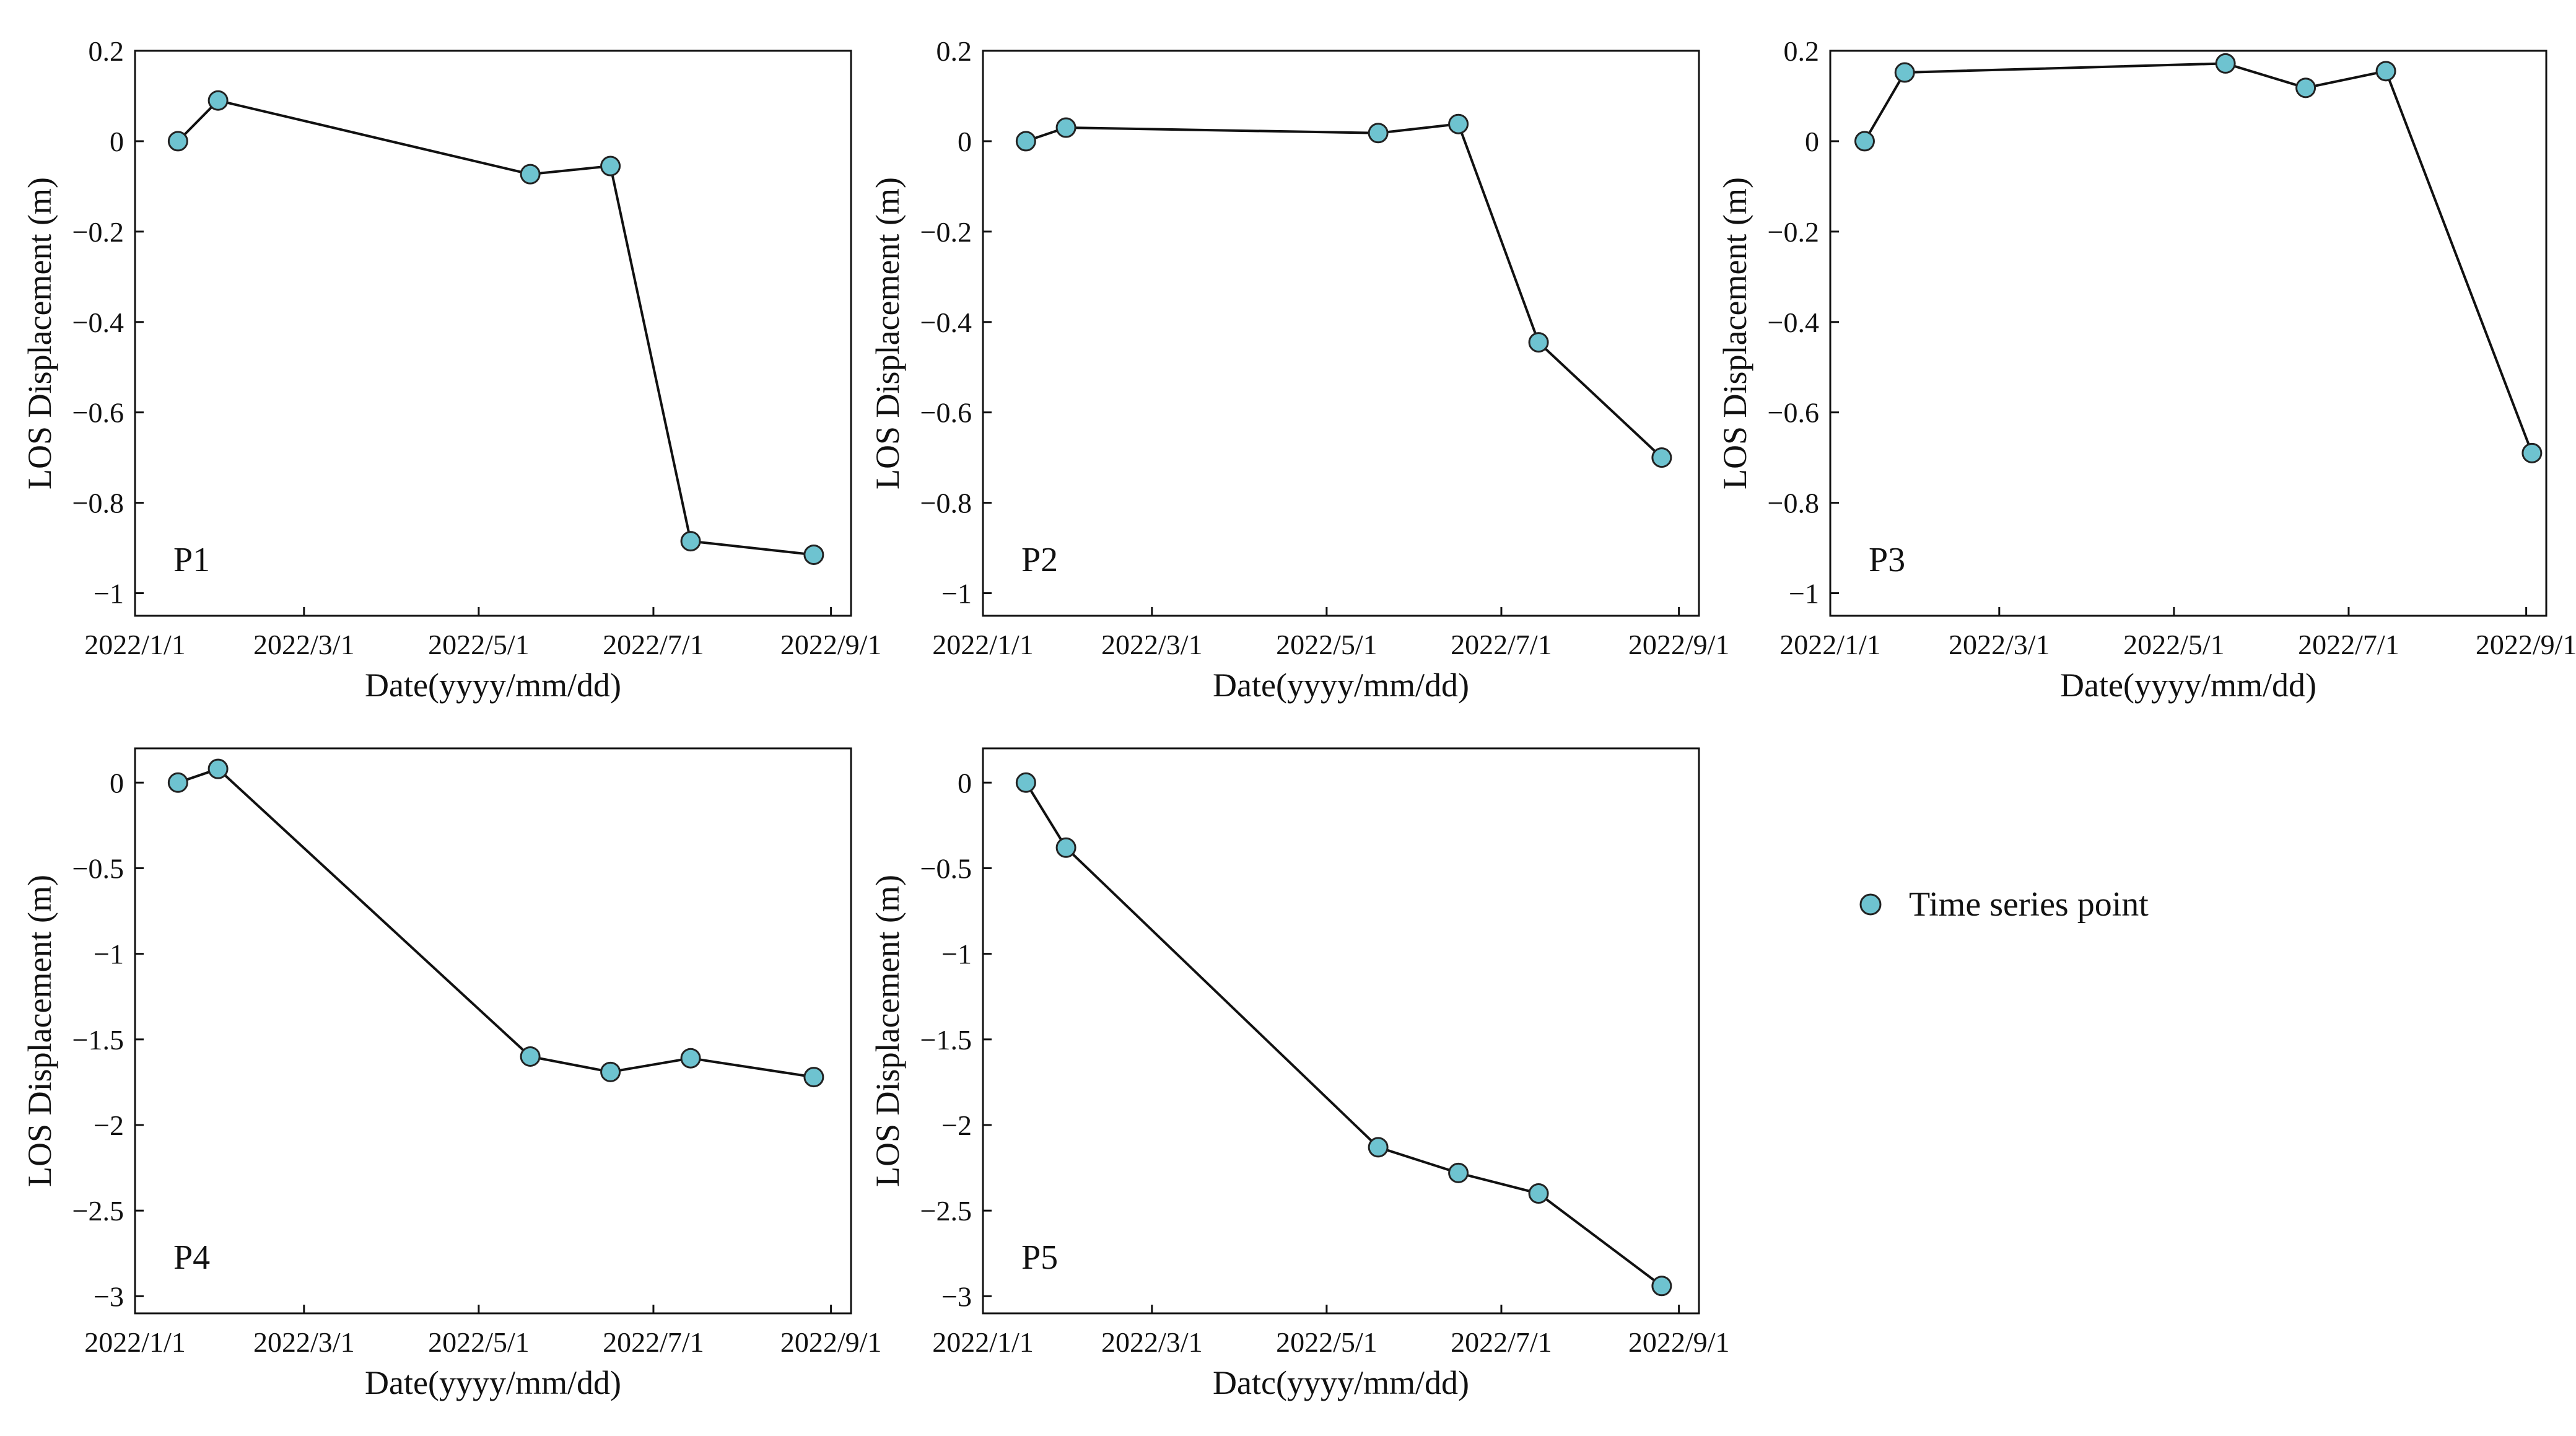 Image resolution: width=2576 pixels, height=1436 pixels. I want to click on y-tick-label: −2.5, so click(946, 1211).